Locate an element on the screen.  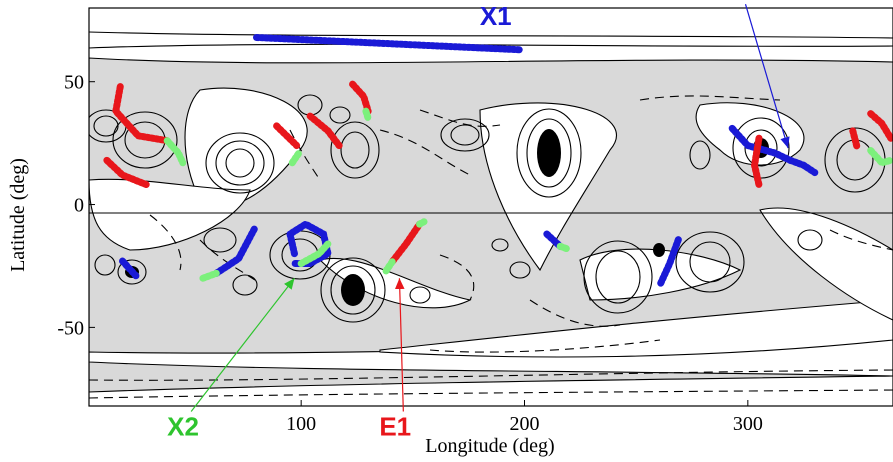
y-axis-ticks: 50 0 -50 is located at coordinates (76, 205).